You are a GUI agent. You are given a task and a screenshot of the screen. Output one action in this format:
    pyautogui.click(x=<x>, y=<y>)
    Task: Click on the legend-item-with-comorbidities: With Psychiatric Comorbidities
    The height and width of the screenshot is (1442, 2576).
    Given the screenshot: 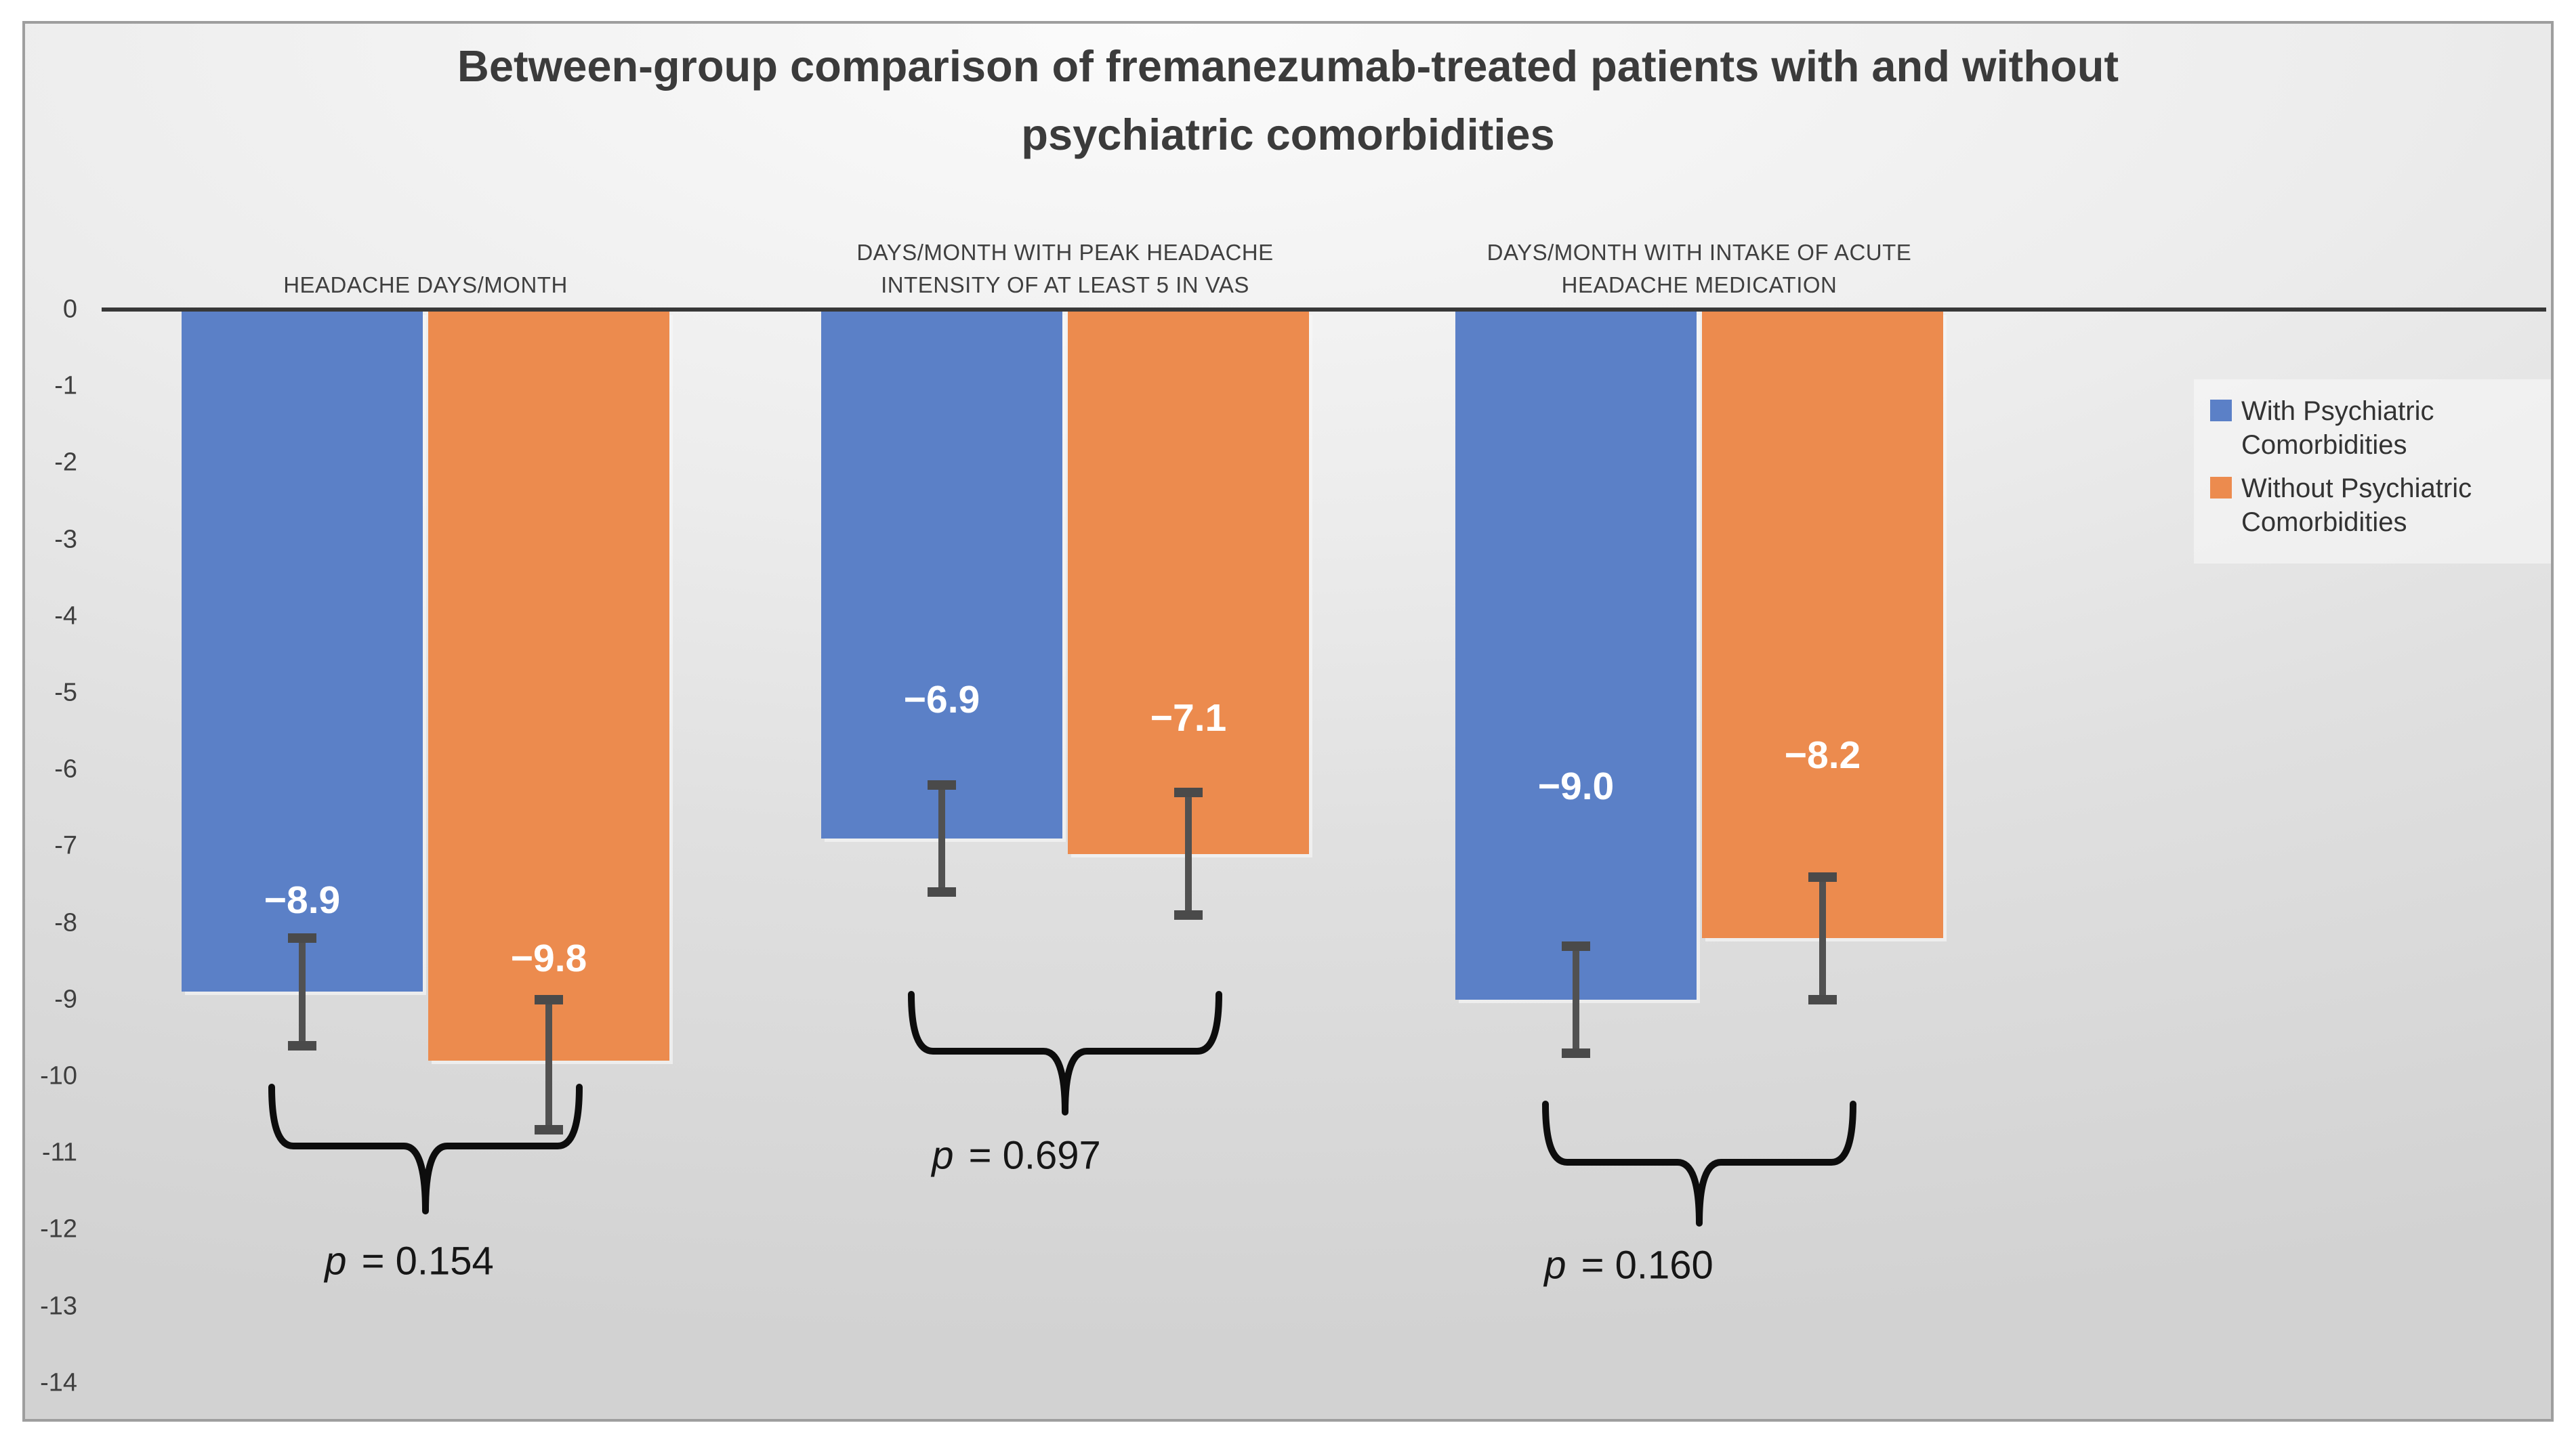 What is the action you would take?
    pyautogui.click(x=2380, y=428)
    